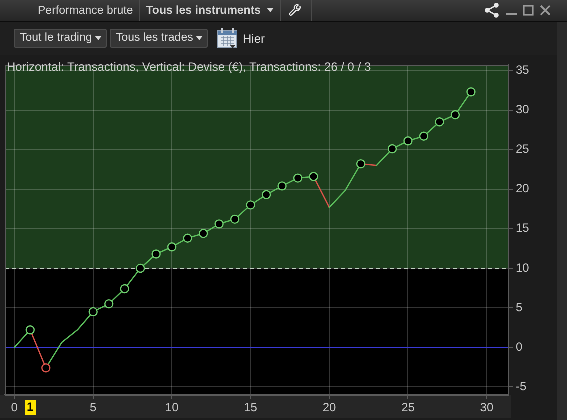 The image size is (567, 420). What do you see at coordinates (159, 38) in the screenshot?
I see `dropdown-button: Tous les trades` at bounding box center [159, 38].